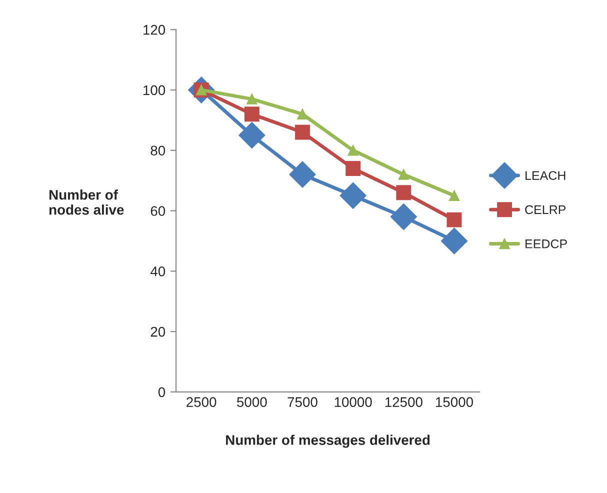 The height and width of the screenshot is (493, 607). Describe the element at coordinates (158, 331) in the screenshot. I see `y-tick-label: 20` at that location.